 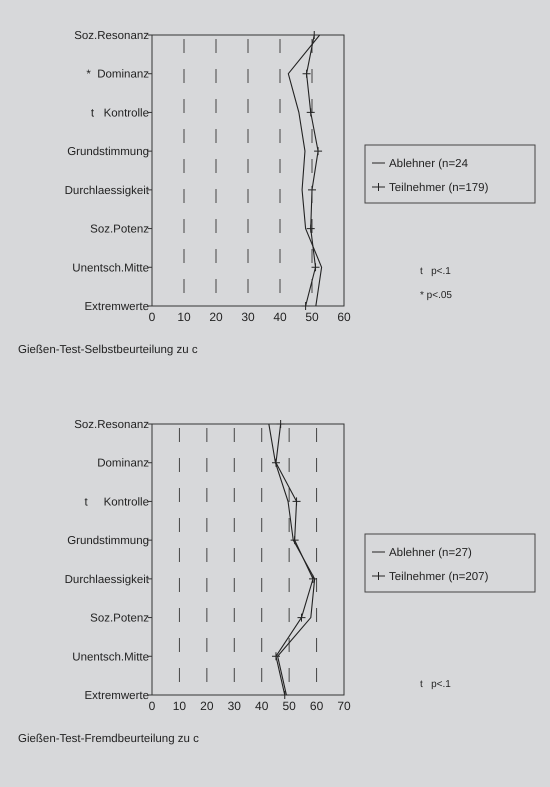 I want to click on x-tick-label: 70, so click(x=344, y=706).